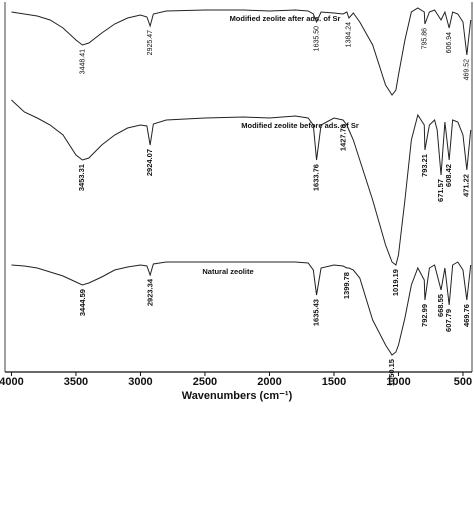 The height and width of the screenshot is (513, 474). What do you see at coordinates (463, 382) in the screenshot?
I see `x-tick-label: 500` at bounding box center [463, 382].